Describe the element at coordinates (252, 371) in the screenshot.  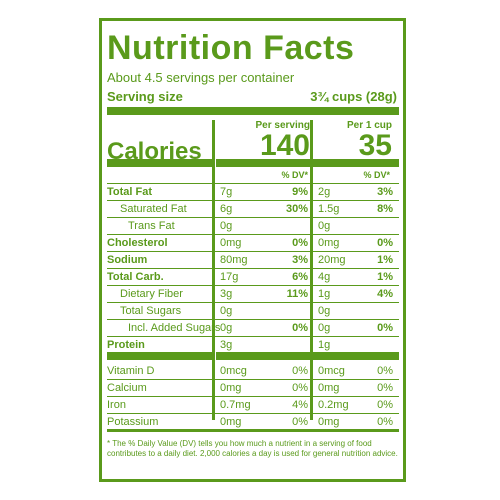
I see `vitamin-row: Vitamin D 0mcg 0% 0mcg 0%` at that location.